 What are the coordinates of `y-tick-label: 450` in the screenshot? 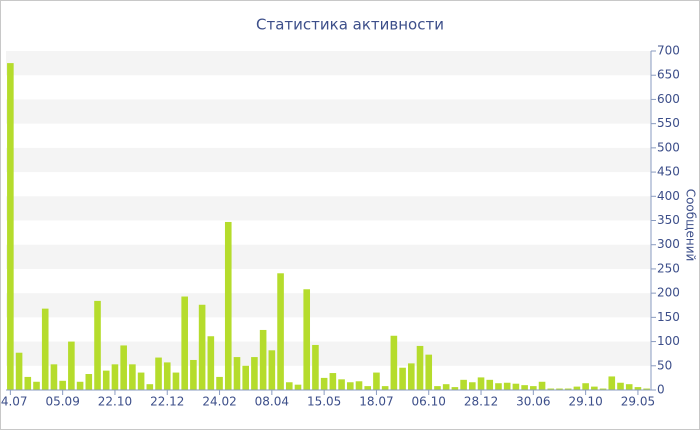 It's located at (668, 172).